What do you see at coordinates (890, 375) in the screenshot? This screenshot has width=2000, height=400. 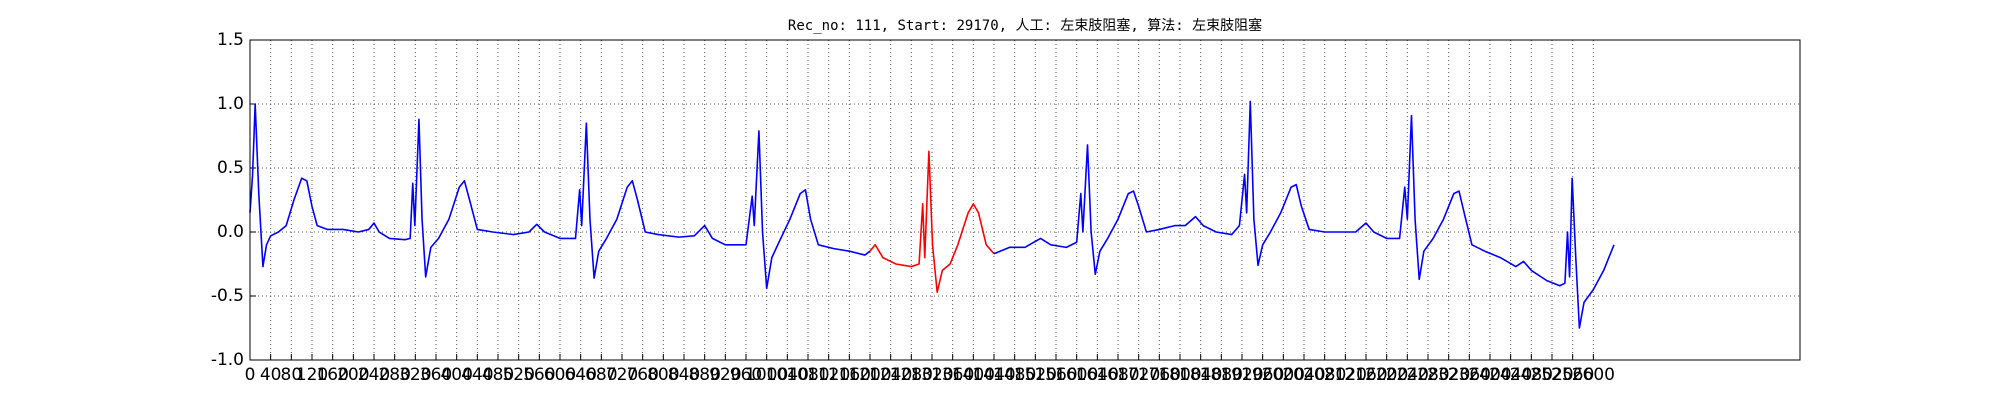 I see `x-tick-label: 1240` at bounding box center [890, 375].